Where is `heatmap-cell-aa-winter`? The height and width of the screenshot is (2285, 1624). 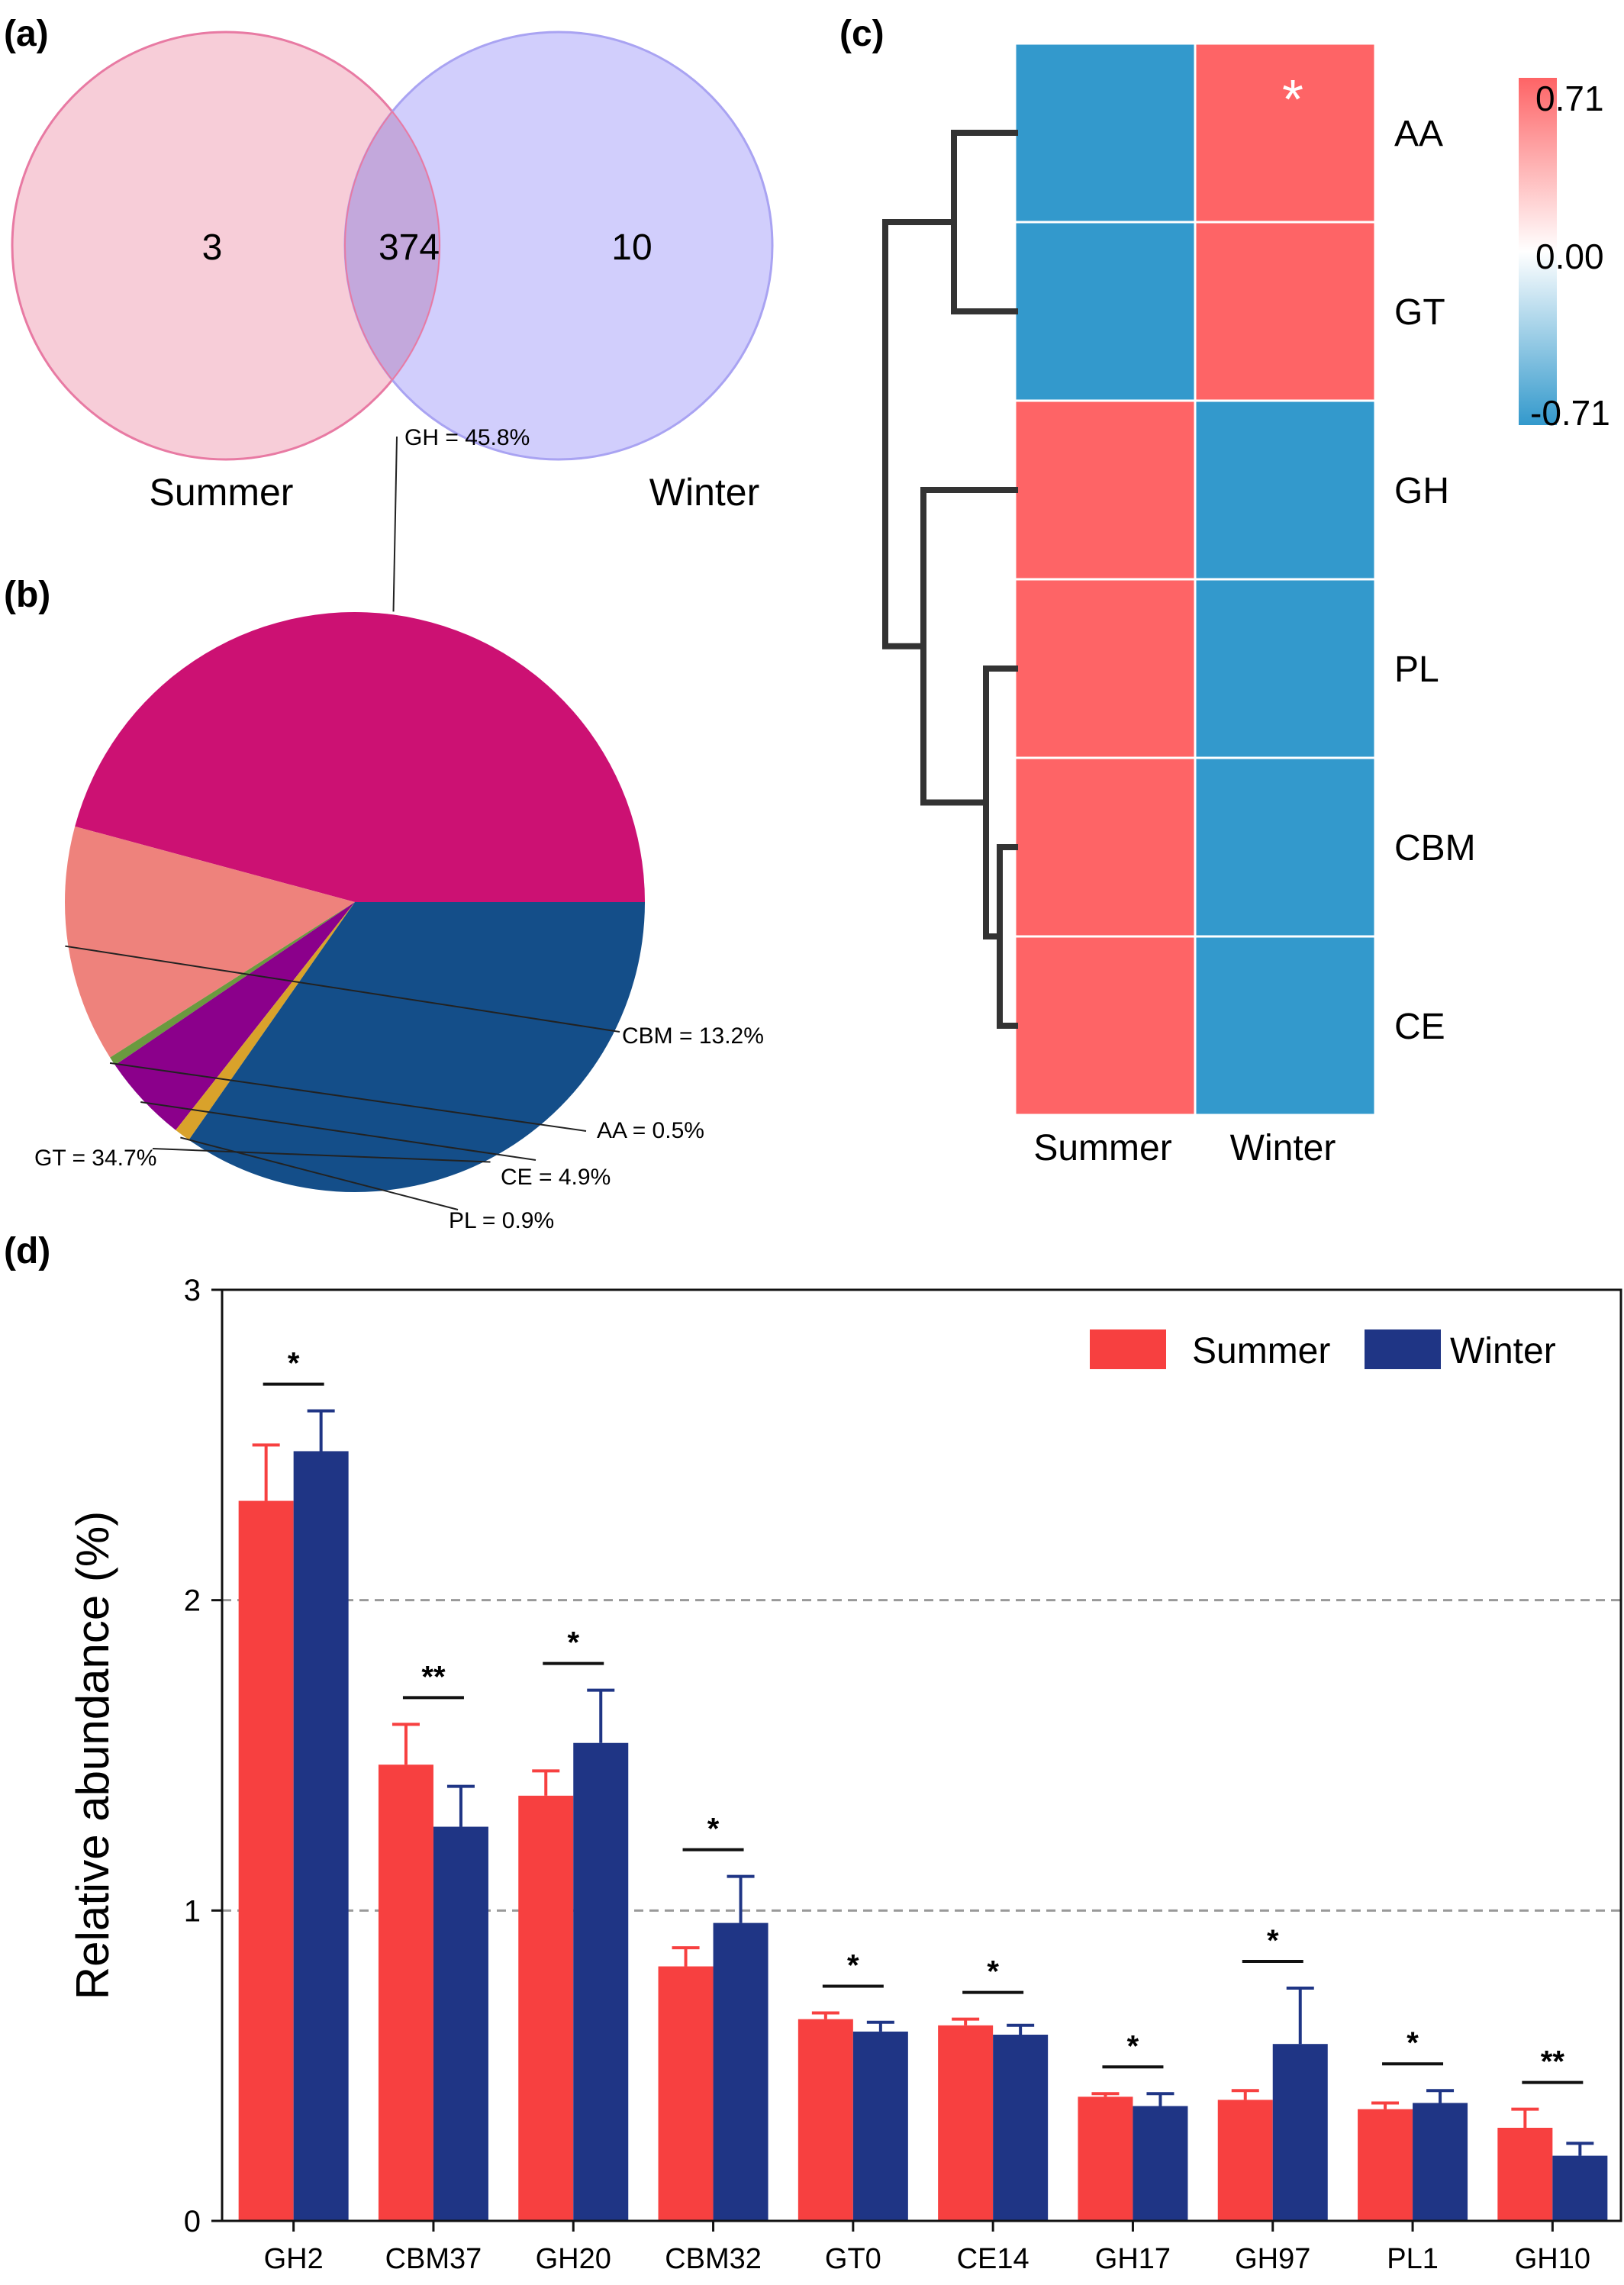 heatmap-cell-aa-winter is located at coordinates (1285, 133).